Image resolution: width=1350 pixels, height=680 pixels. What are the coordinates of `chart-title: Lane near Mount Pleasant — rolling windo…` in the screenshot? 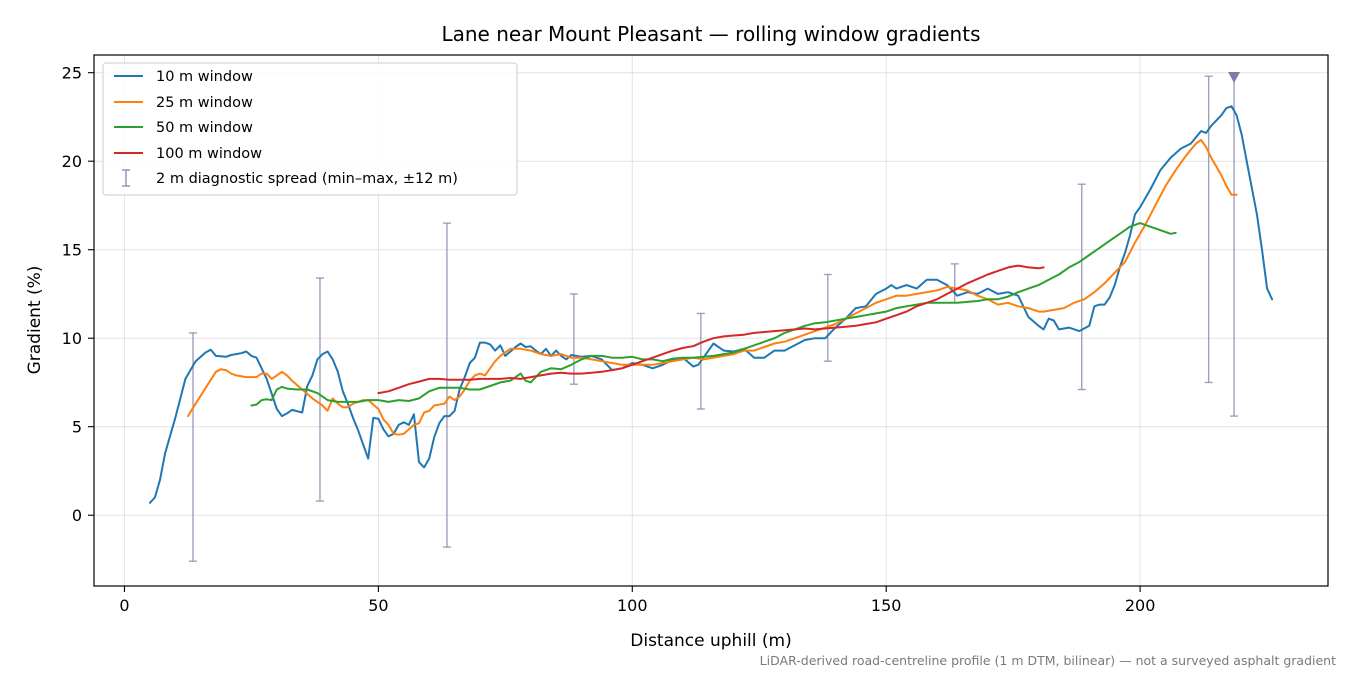 It's located at (710, 34).